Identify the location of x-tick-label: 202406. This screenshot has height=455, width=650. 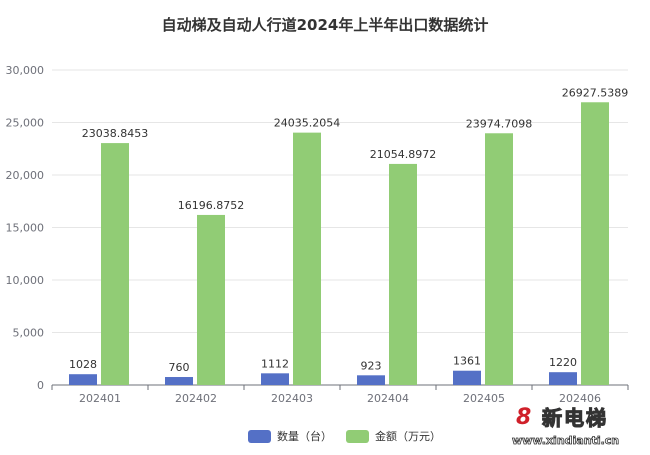
(580, 398).